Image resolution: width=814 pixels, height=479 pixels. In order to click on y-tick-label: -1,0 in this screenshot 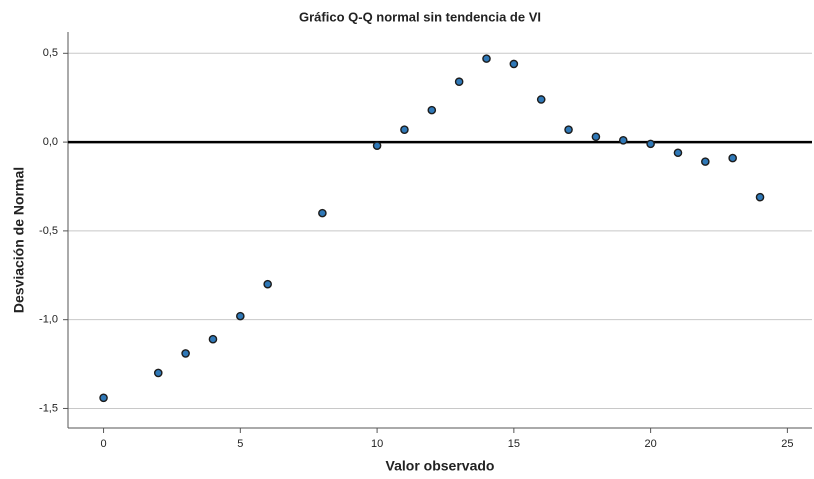, I will do `click(48, 320)`.